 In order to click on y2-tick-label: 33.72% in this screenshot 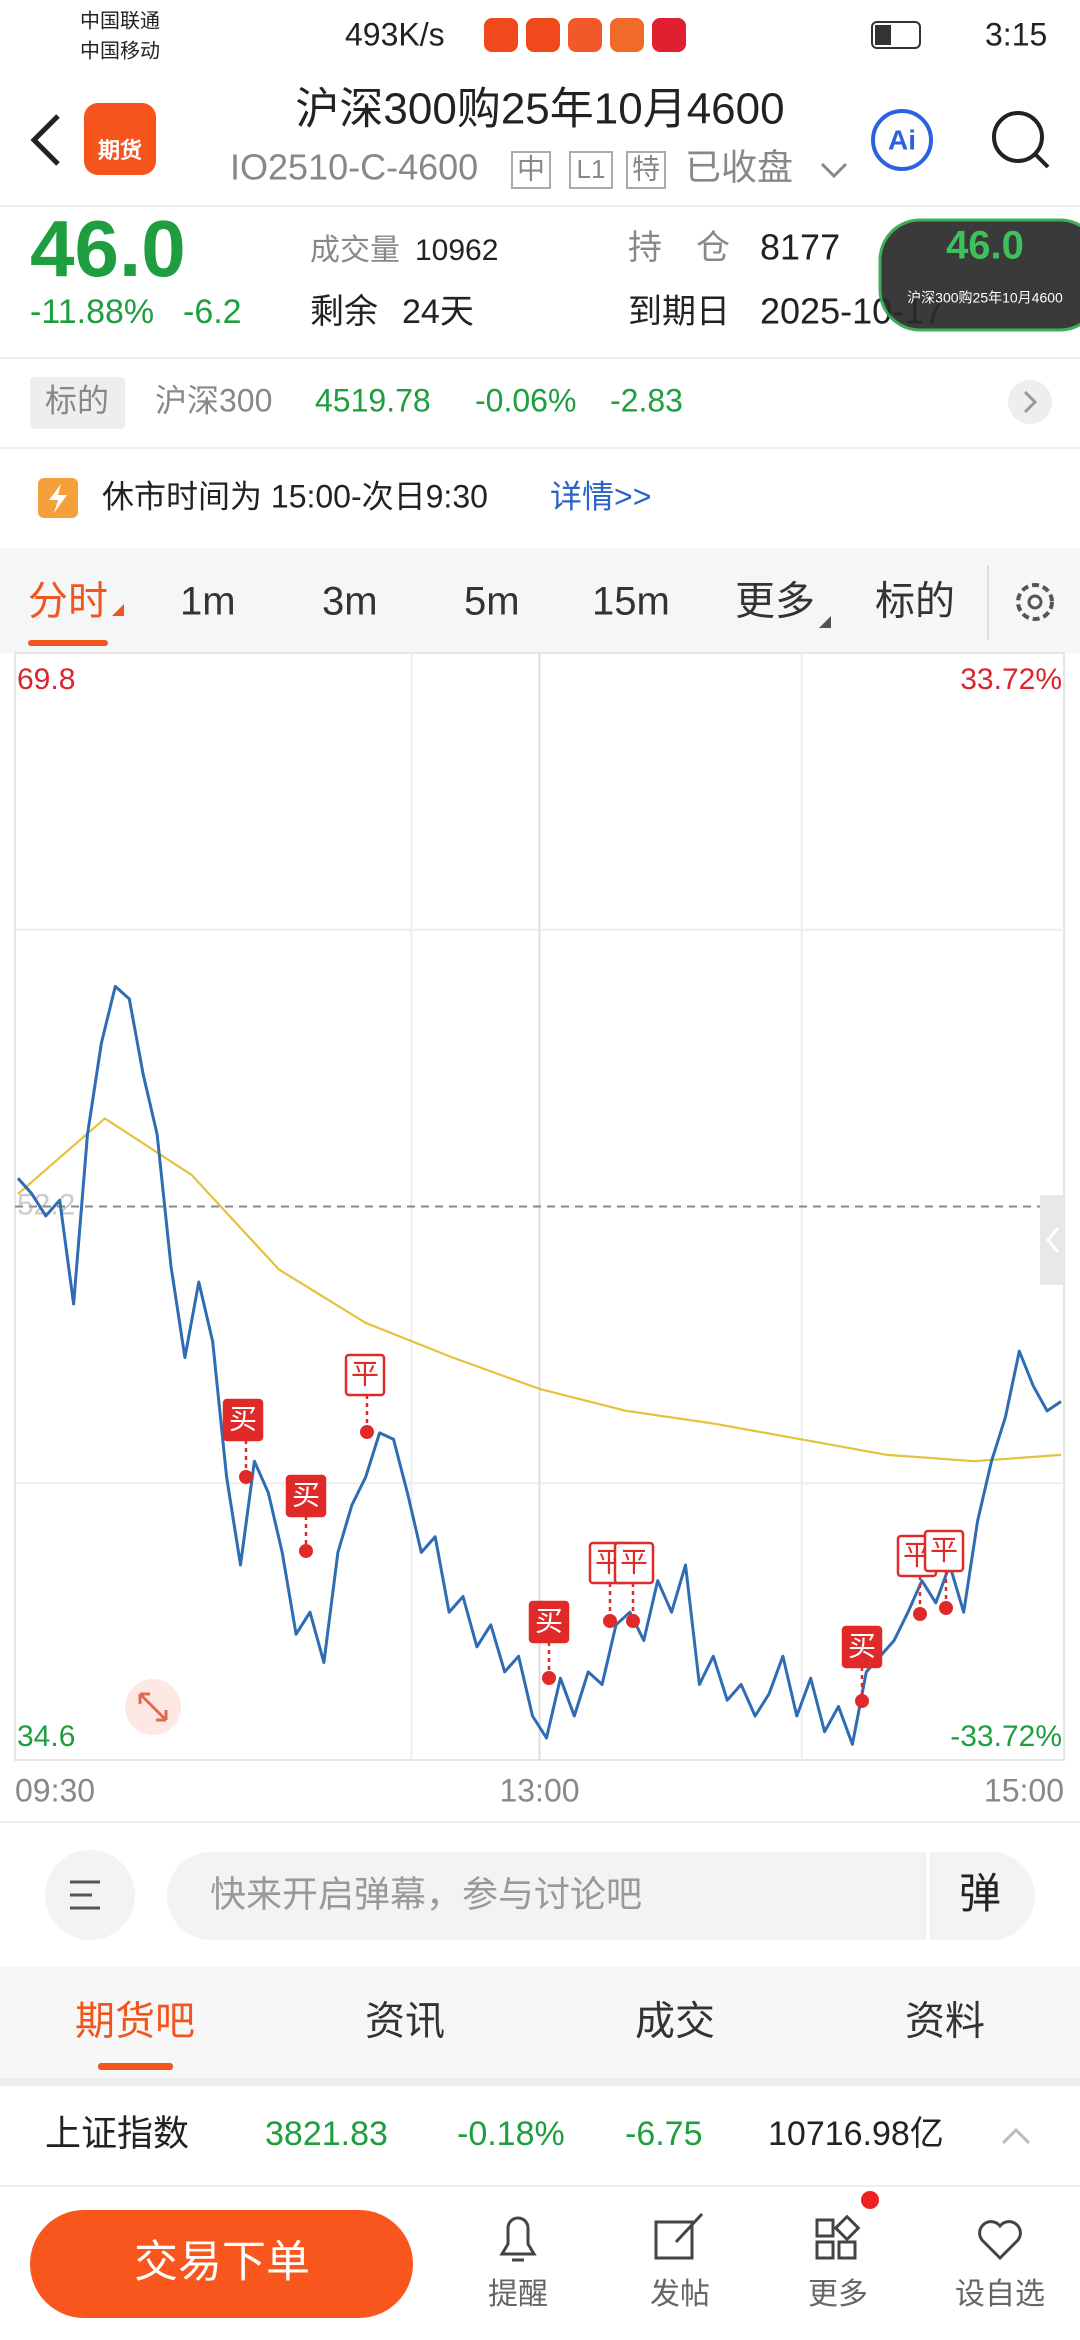, I will do `click(1011, 679)`.